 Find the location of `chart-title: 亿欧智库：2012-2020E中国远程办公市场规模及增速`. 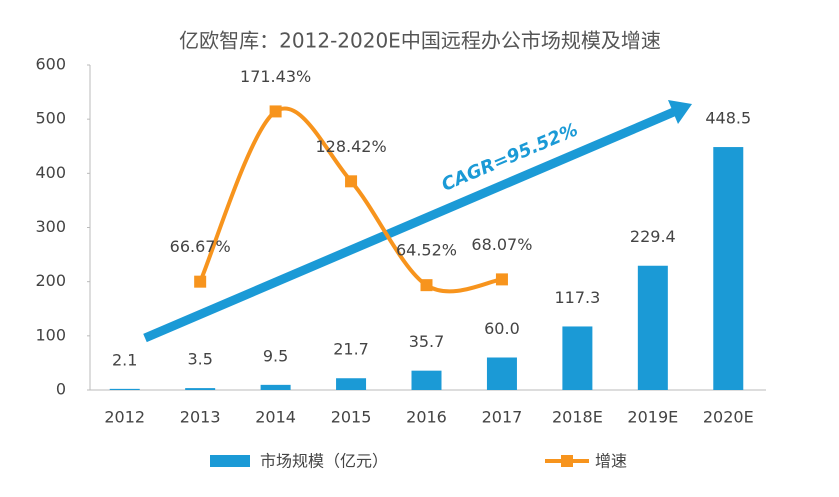

chart-title: 亿欧智库：2012-2020E中国远程办公市场规模及增速 is located at coordinates (420, 41).